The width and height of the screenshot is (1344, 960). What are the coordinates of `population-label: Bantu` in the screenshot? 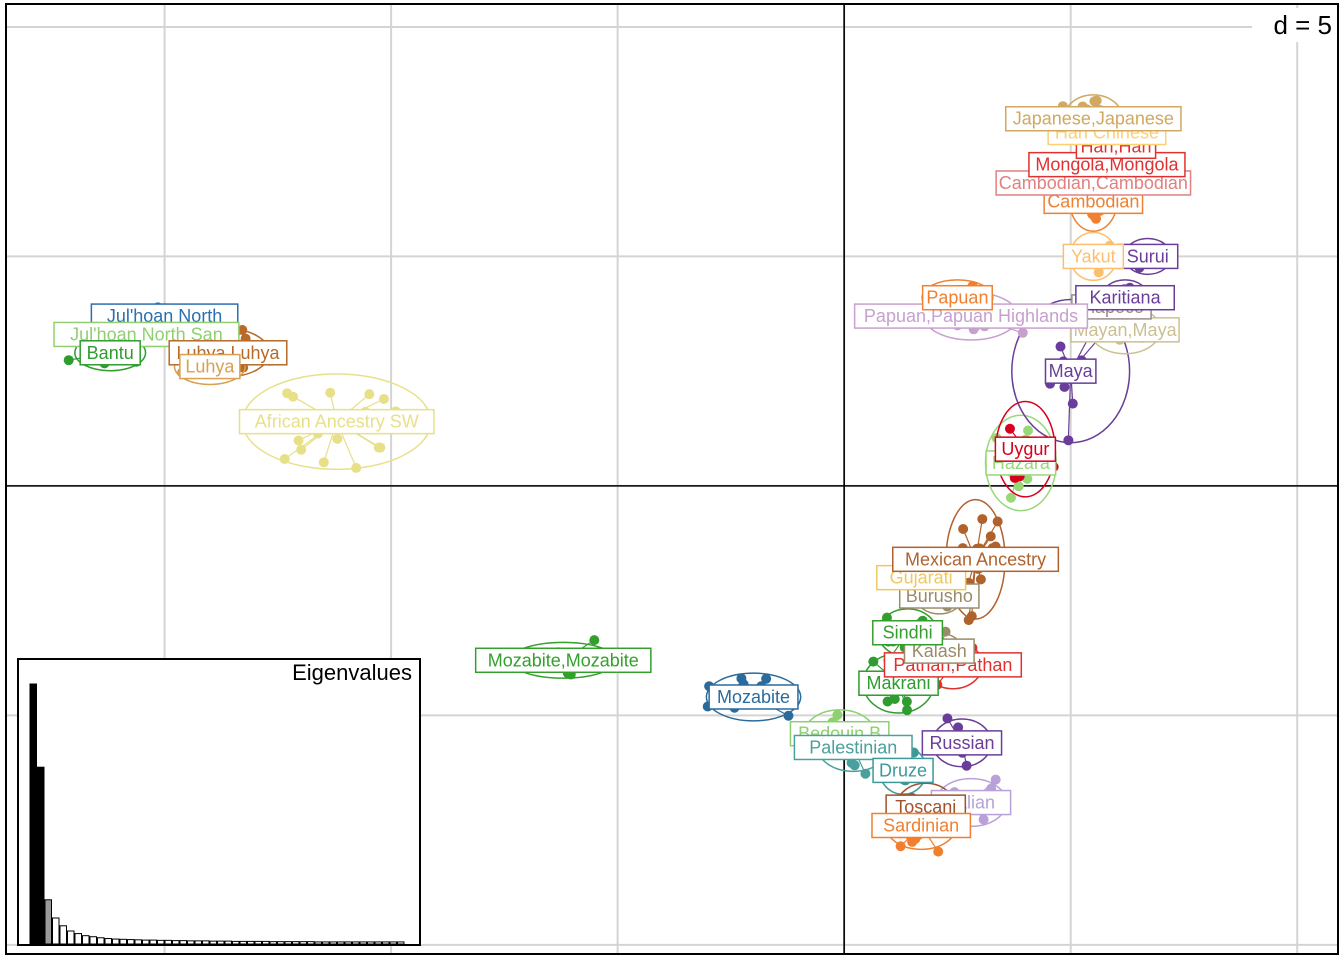 It's located at (110, 353).